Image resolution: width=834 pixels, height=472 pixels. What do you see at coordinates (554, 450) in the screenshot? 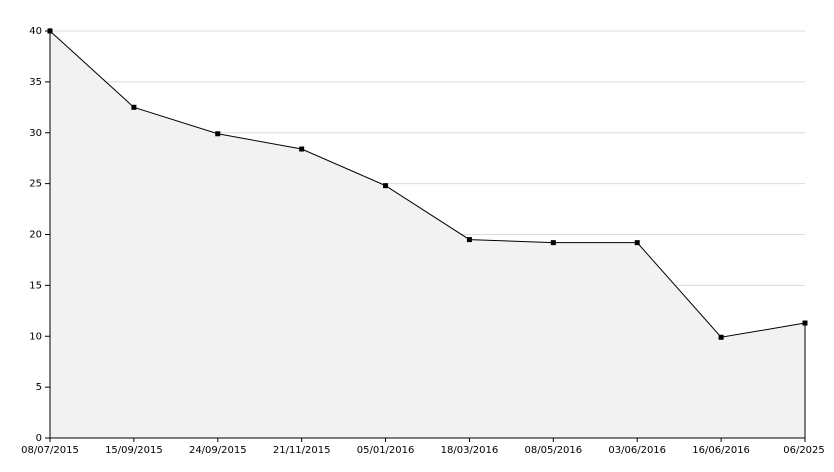
I see `x-tick-label: 08/05/2016` at bounding box center [554, 450].